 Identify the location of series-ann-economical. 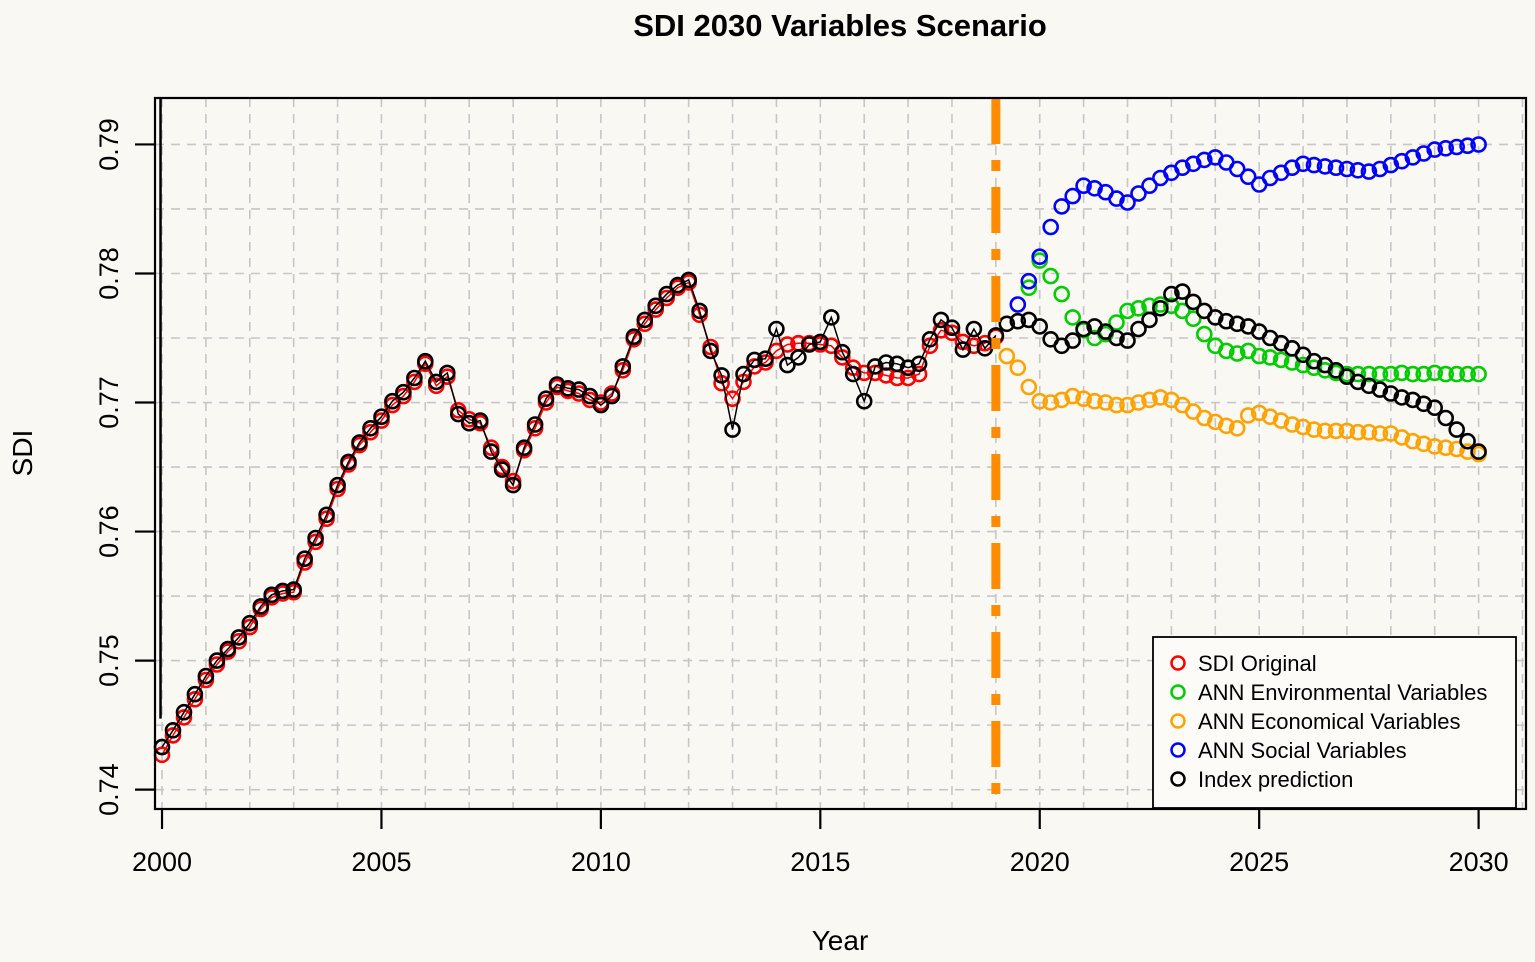
(1242, 405).